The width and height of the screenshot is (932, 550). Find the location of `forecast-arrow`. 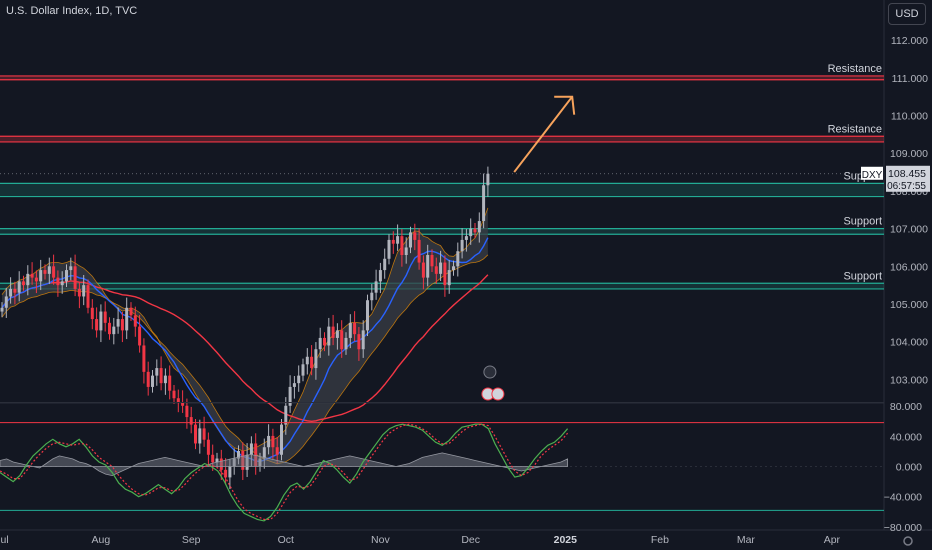

forecast-arrow is located at coordinates (543, 134).